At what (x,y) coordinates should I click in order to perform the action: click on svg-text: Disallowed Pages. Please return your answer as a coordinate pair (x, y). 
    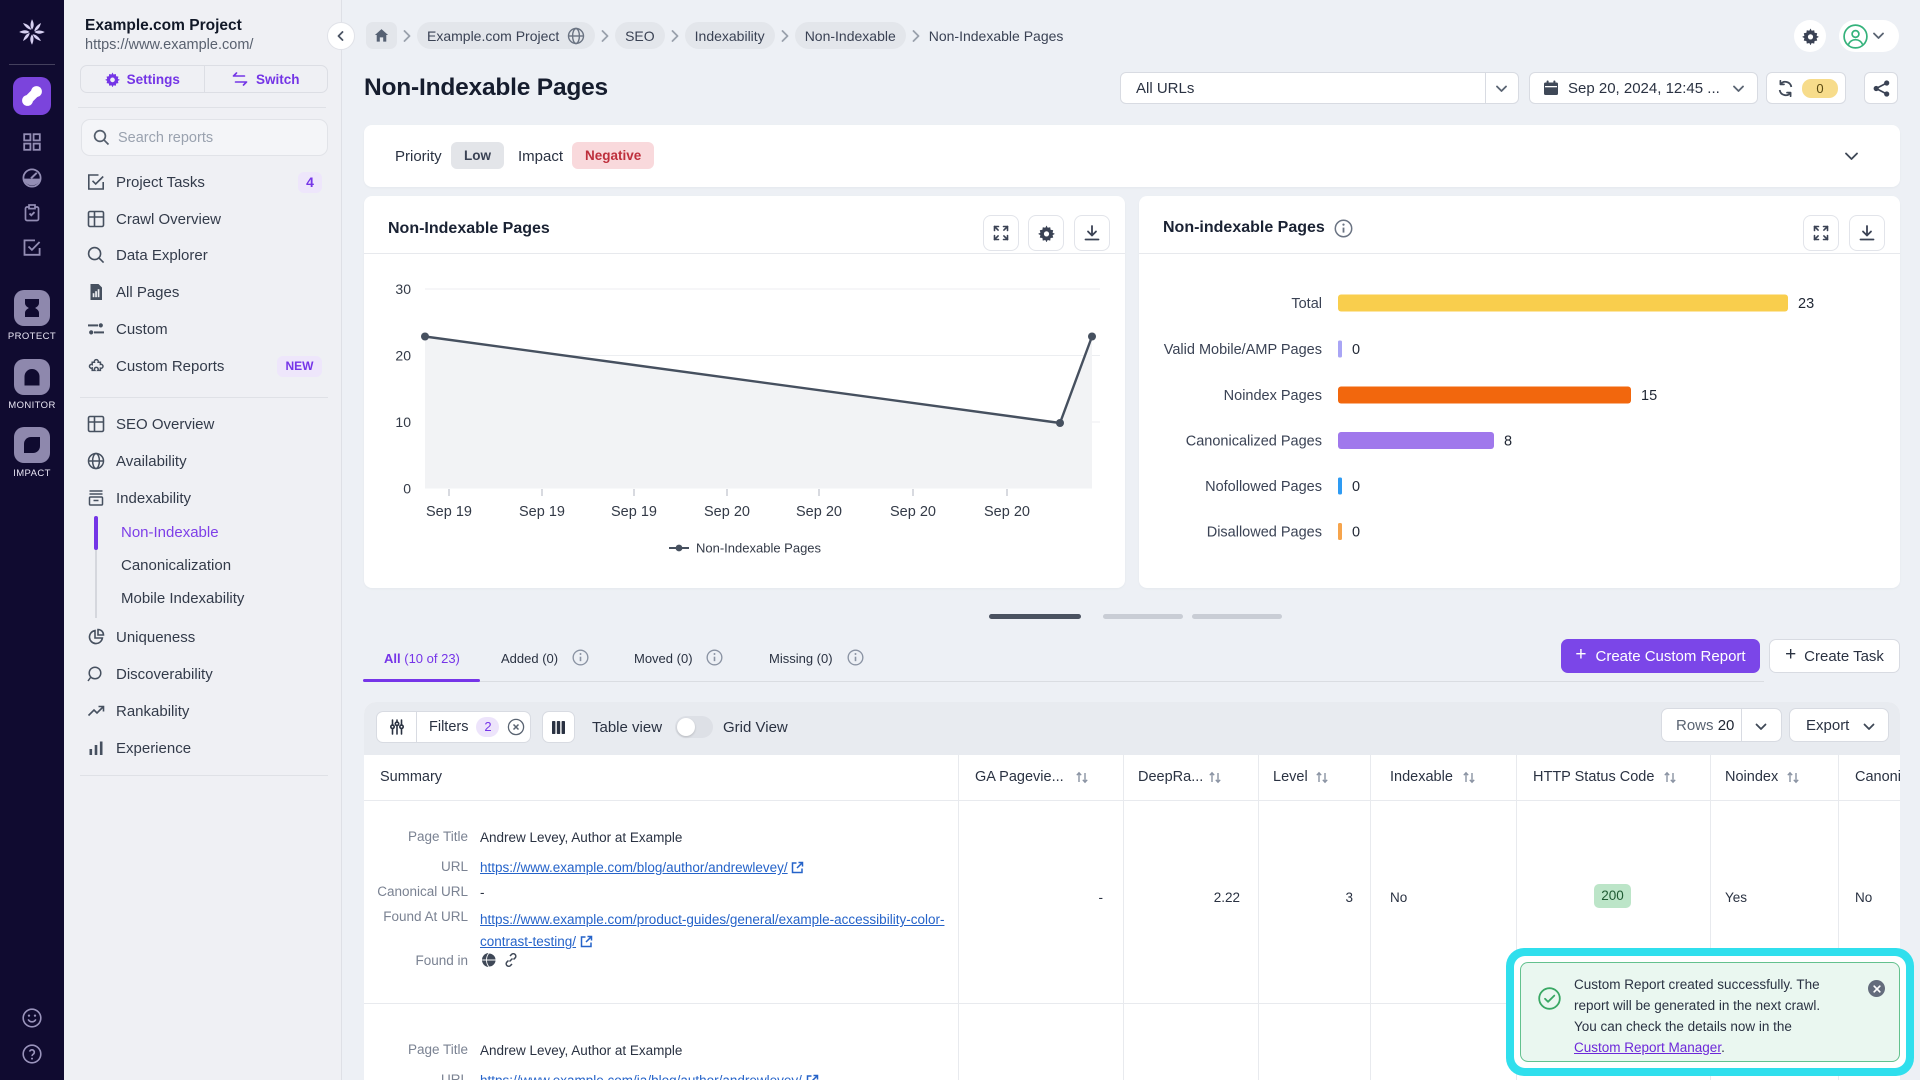
    Looking at the image, I should click on (1264, 533).